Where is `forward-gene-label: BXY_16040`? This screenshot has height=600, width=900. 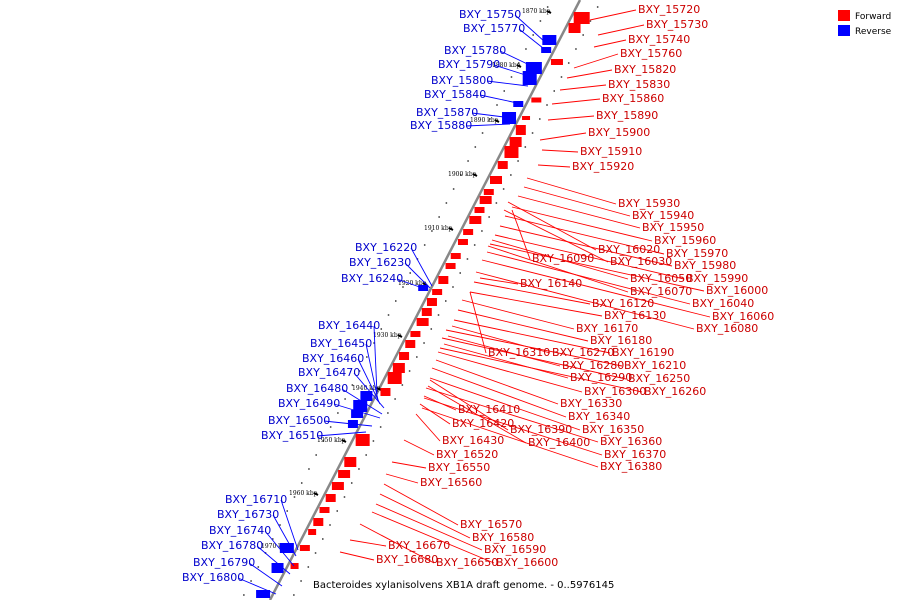
forward-gene-label: BXY_16040 is located at coordinates (723, 303).